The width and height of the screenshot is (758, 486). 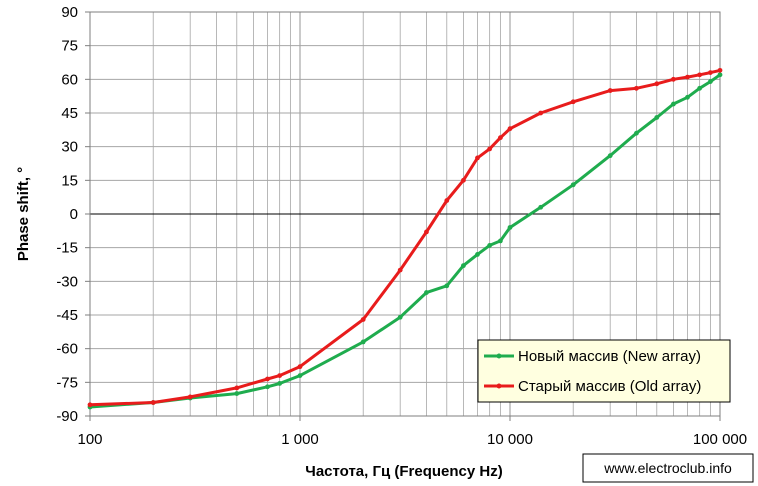 What do you see at coordinates (74, 214) in the screenshot?
I see `y-tick-label: 0` at bounding box center [74, 214].